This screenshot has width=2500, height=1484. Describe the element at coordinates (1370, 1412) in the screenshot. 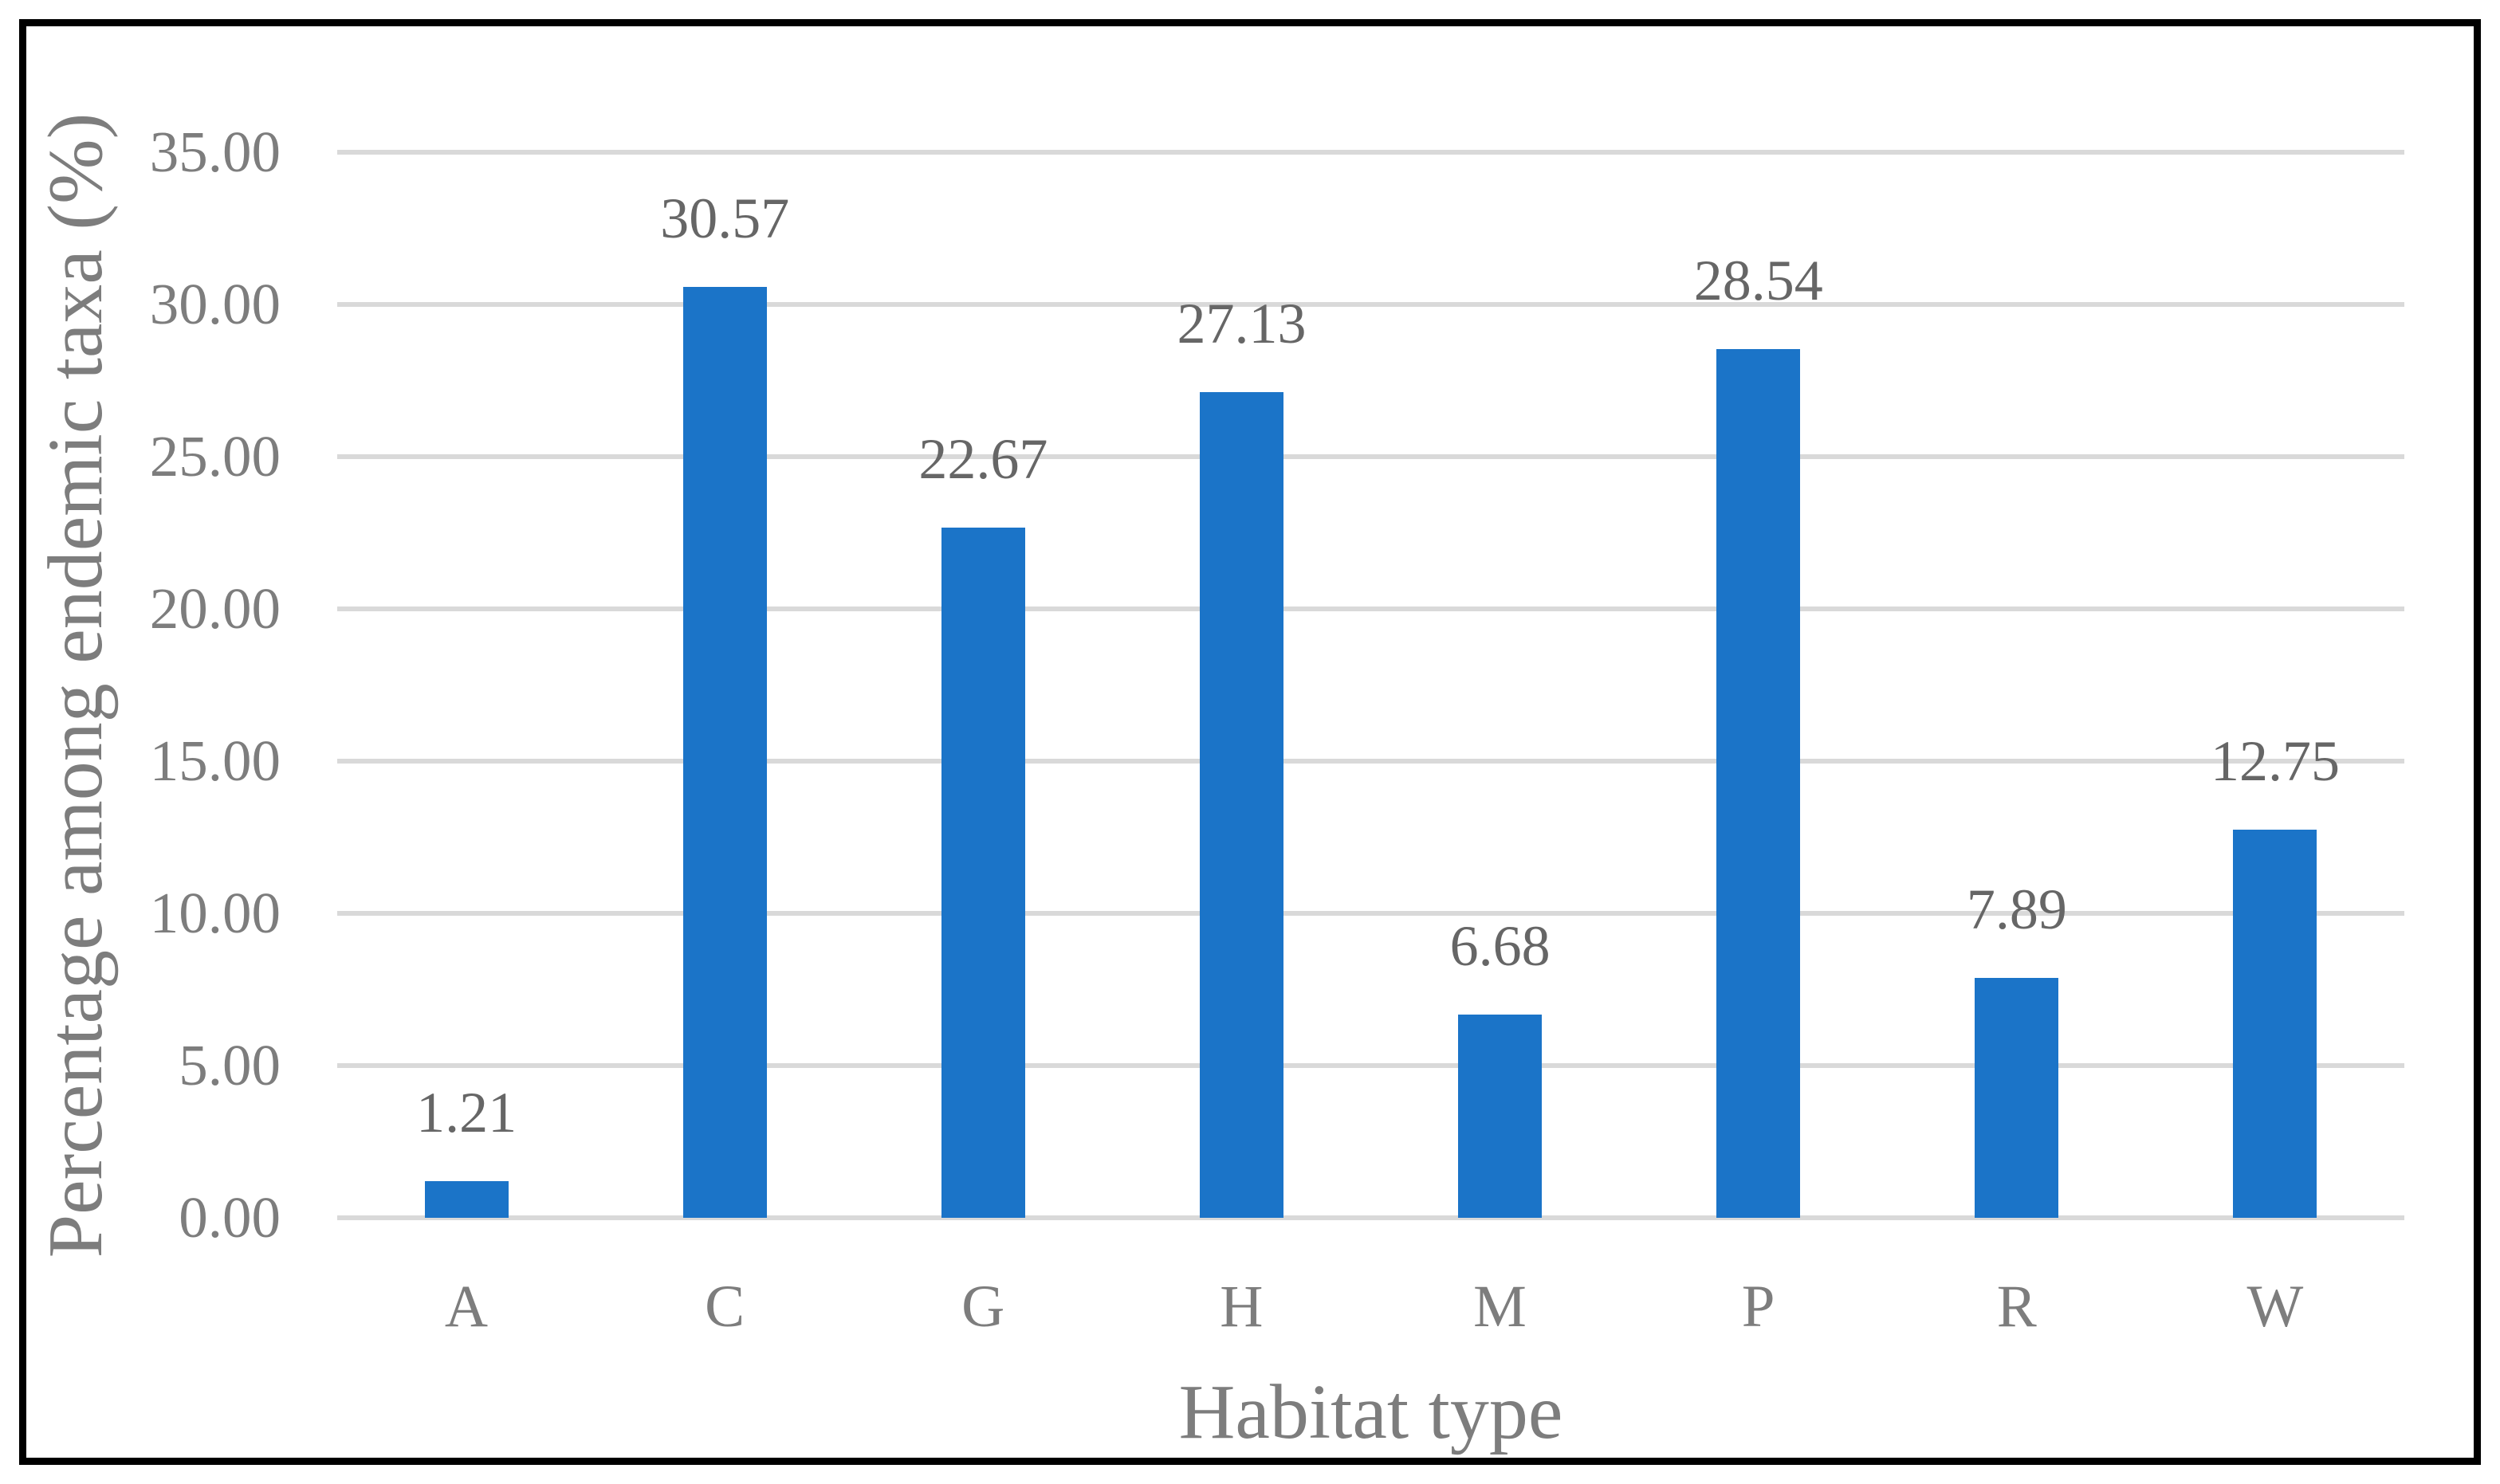

I see `x-axis-title: Habitat type` at that location.